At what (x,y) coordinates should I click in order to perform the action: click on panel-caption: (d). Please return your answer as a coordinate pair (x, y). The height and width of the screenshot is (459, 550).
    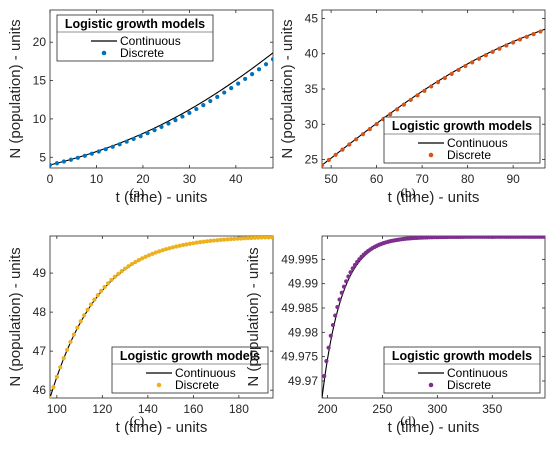
    Looking at the image, I should click on (407, 420).